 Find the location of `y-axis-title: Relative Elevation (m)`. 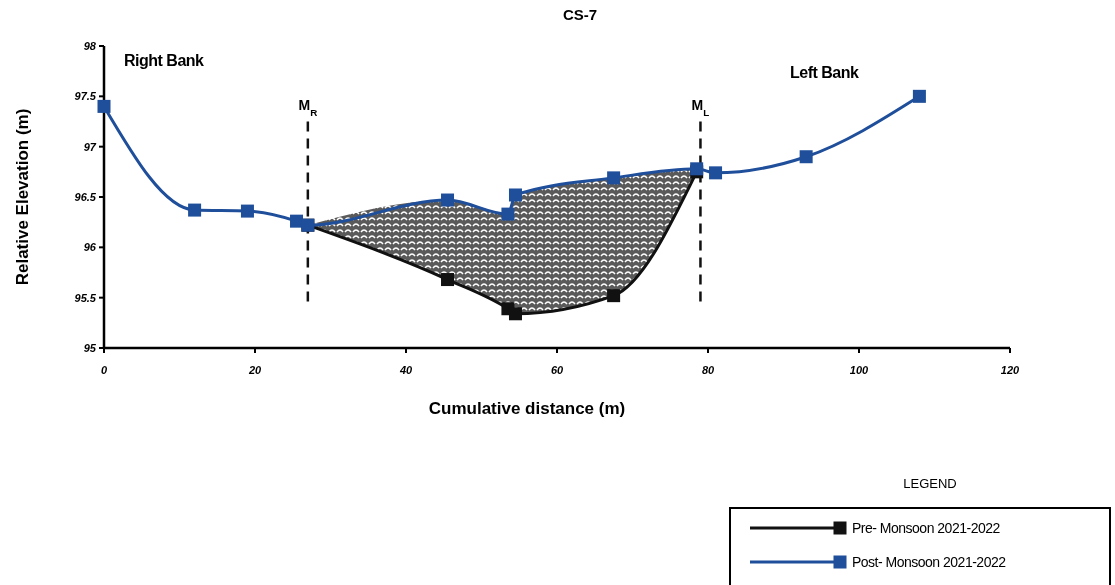

y-axis-title: Relative Elevation (m) is located at coordinates (22, 197).